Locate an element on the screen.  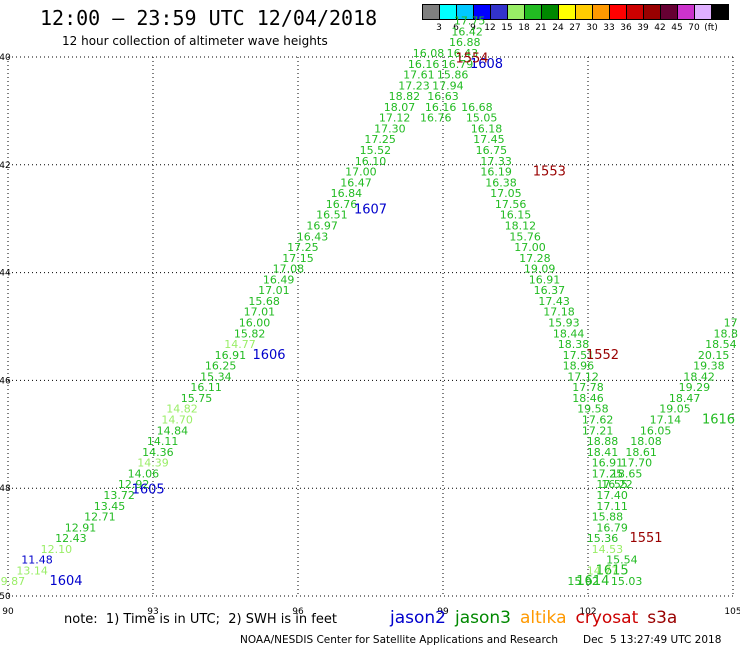
wave-height-value: 12.43 is located at coordinates (71, 538).